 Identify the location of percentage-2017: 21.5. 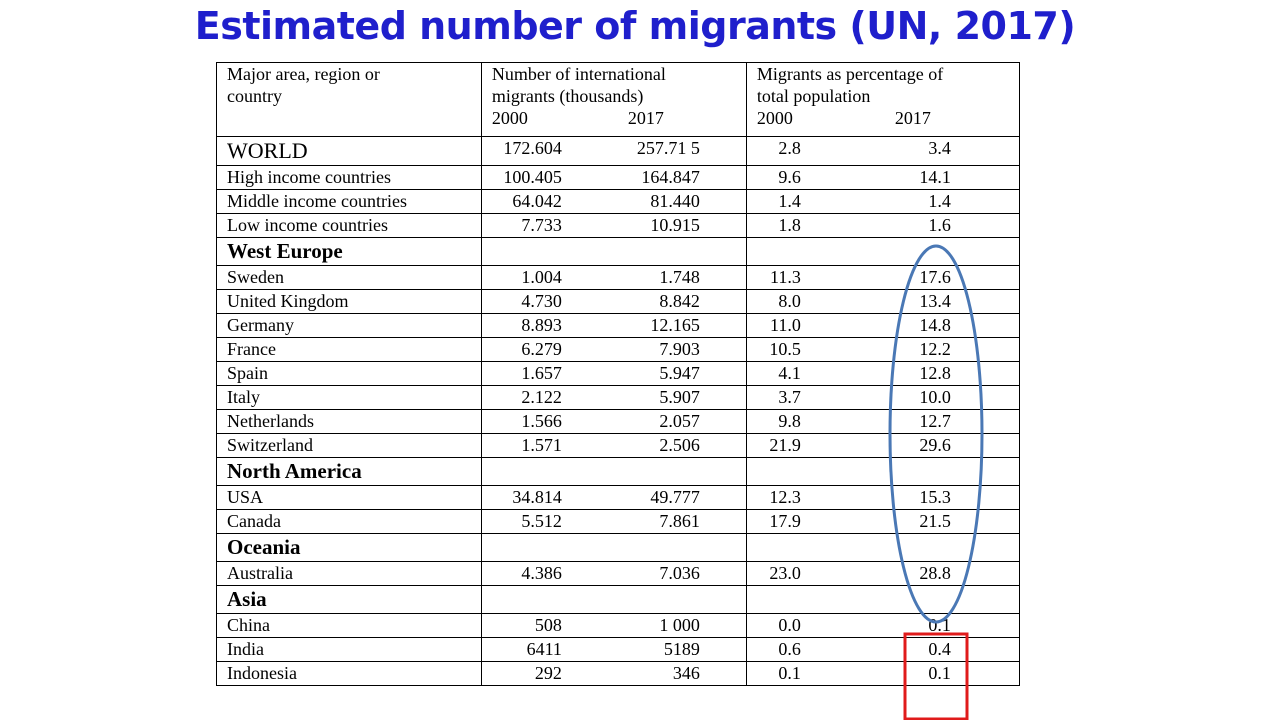
(935, 521).